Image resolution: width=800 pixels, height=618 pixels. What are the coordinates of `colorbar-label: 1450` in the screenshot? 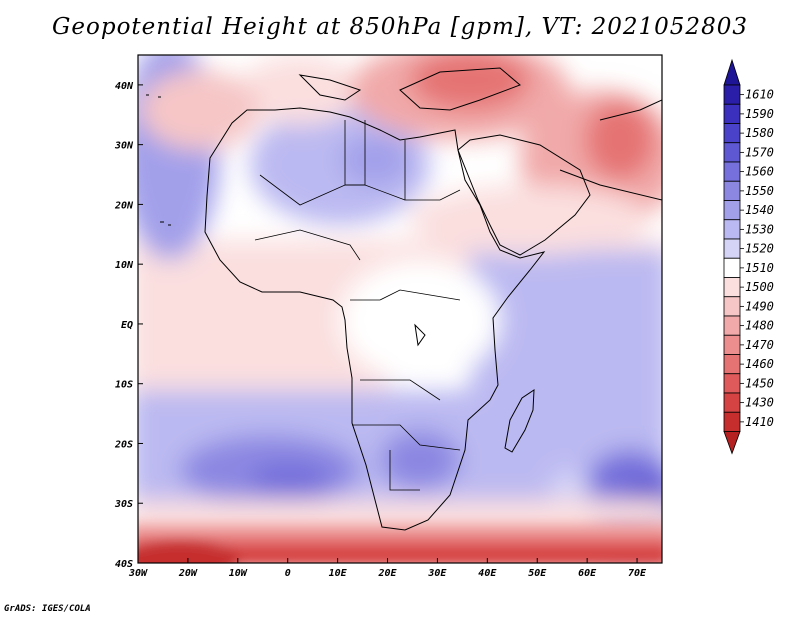 It's located at (759, 383).